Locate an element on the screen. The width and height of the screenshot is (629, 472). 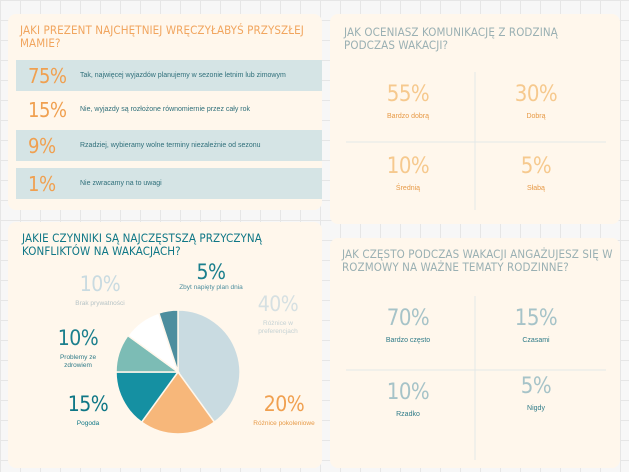
pie-label-privacy: 10% Brak prywatności is located at coordinates (100, 290).